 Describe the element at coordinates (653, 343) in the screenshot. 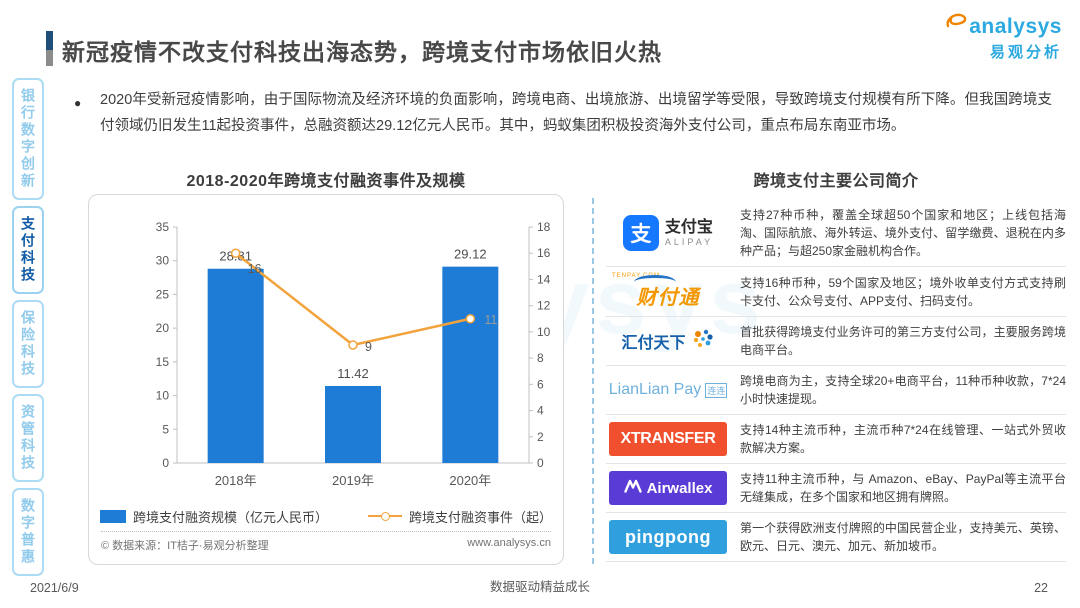

I see `huifu-logo-text: 汇付天下` at that location.